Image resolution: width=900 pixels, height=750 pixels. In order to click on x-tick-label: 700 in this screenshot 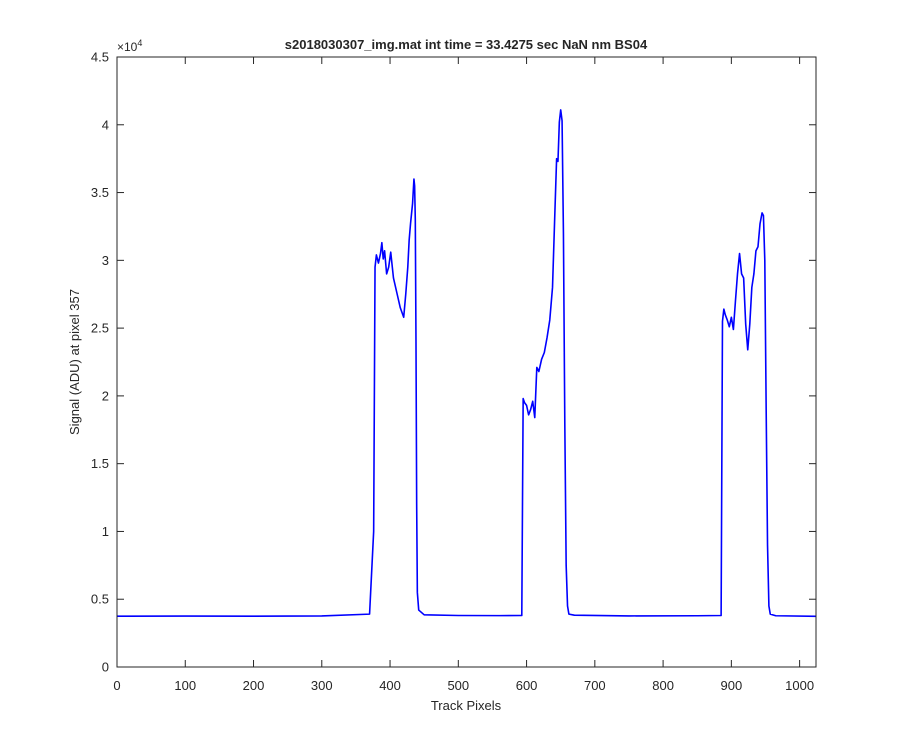, I will do `click(595, 685)`.